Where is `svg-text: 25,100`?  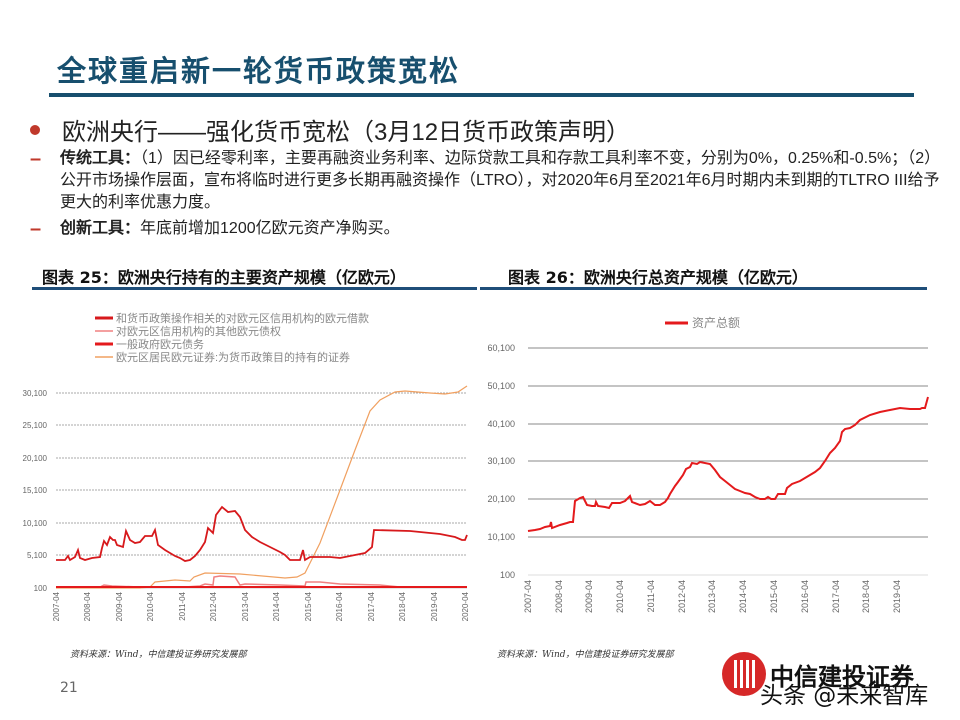 svg-text: 25,100 is located at coordinates (35, 425).